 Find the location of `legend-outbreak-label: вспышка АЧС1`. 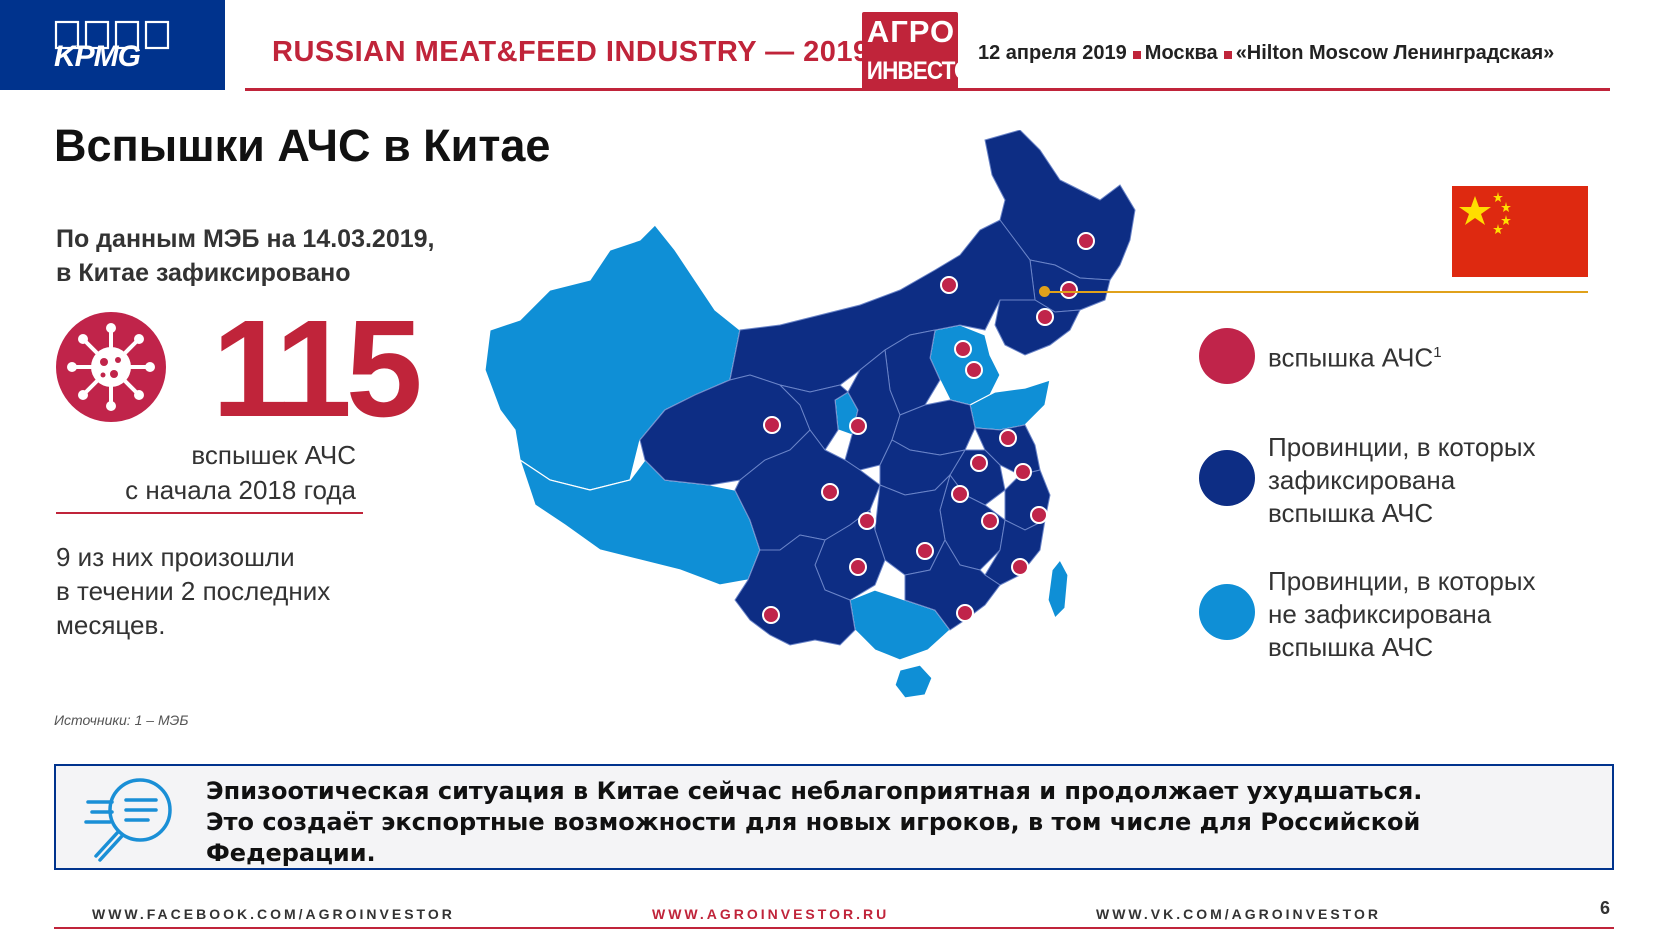

legend-outbreak-label: вспышка АЧС1 is located at coordinates (1428, 355).